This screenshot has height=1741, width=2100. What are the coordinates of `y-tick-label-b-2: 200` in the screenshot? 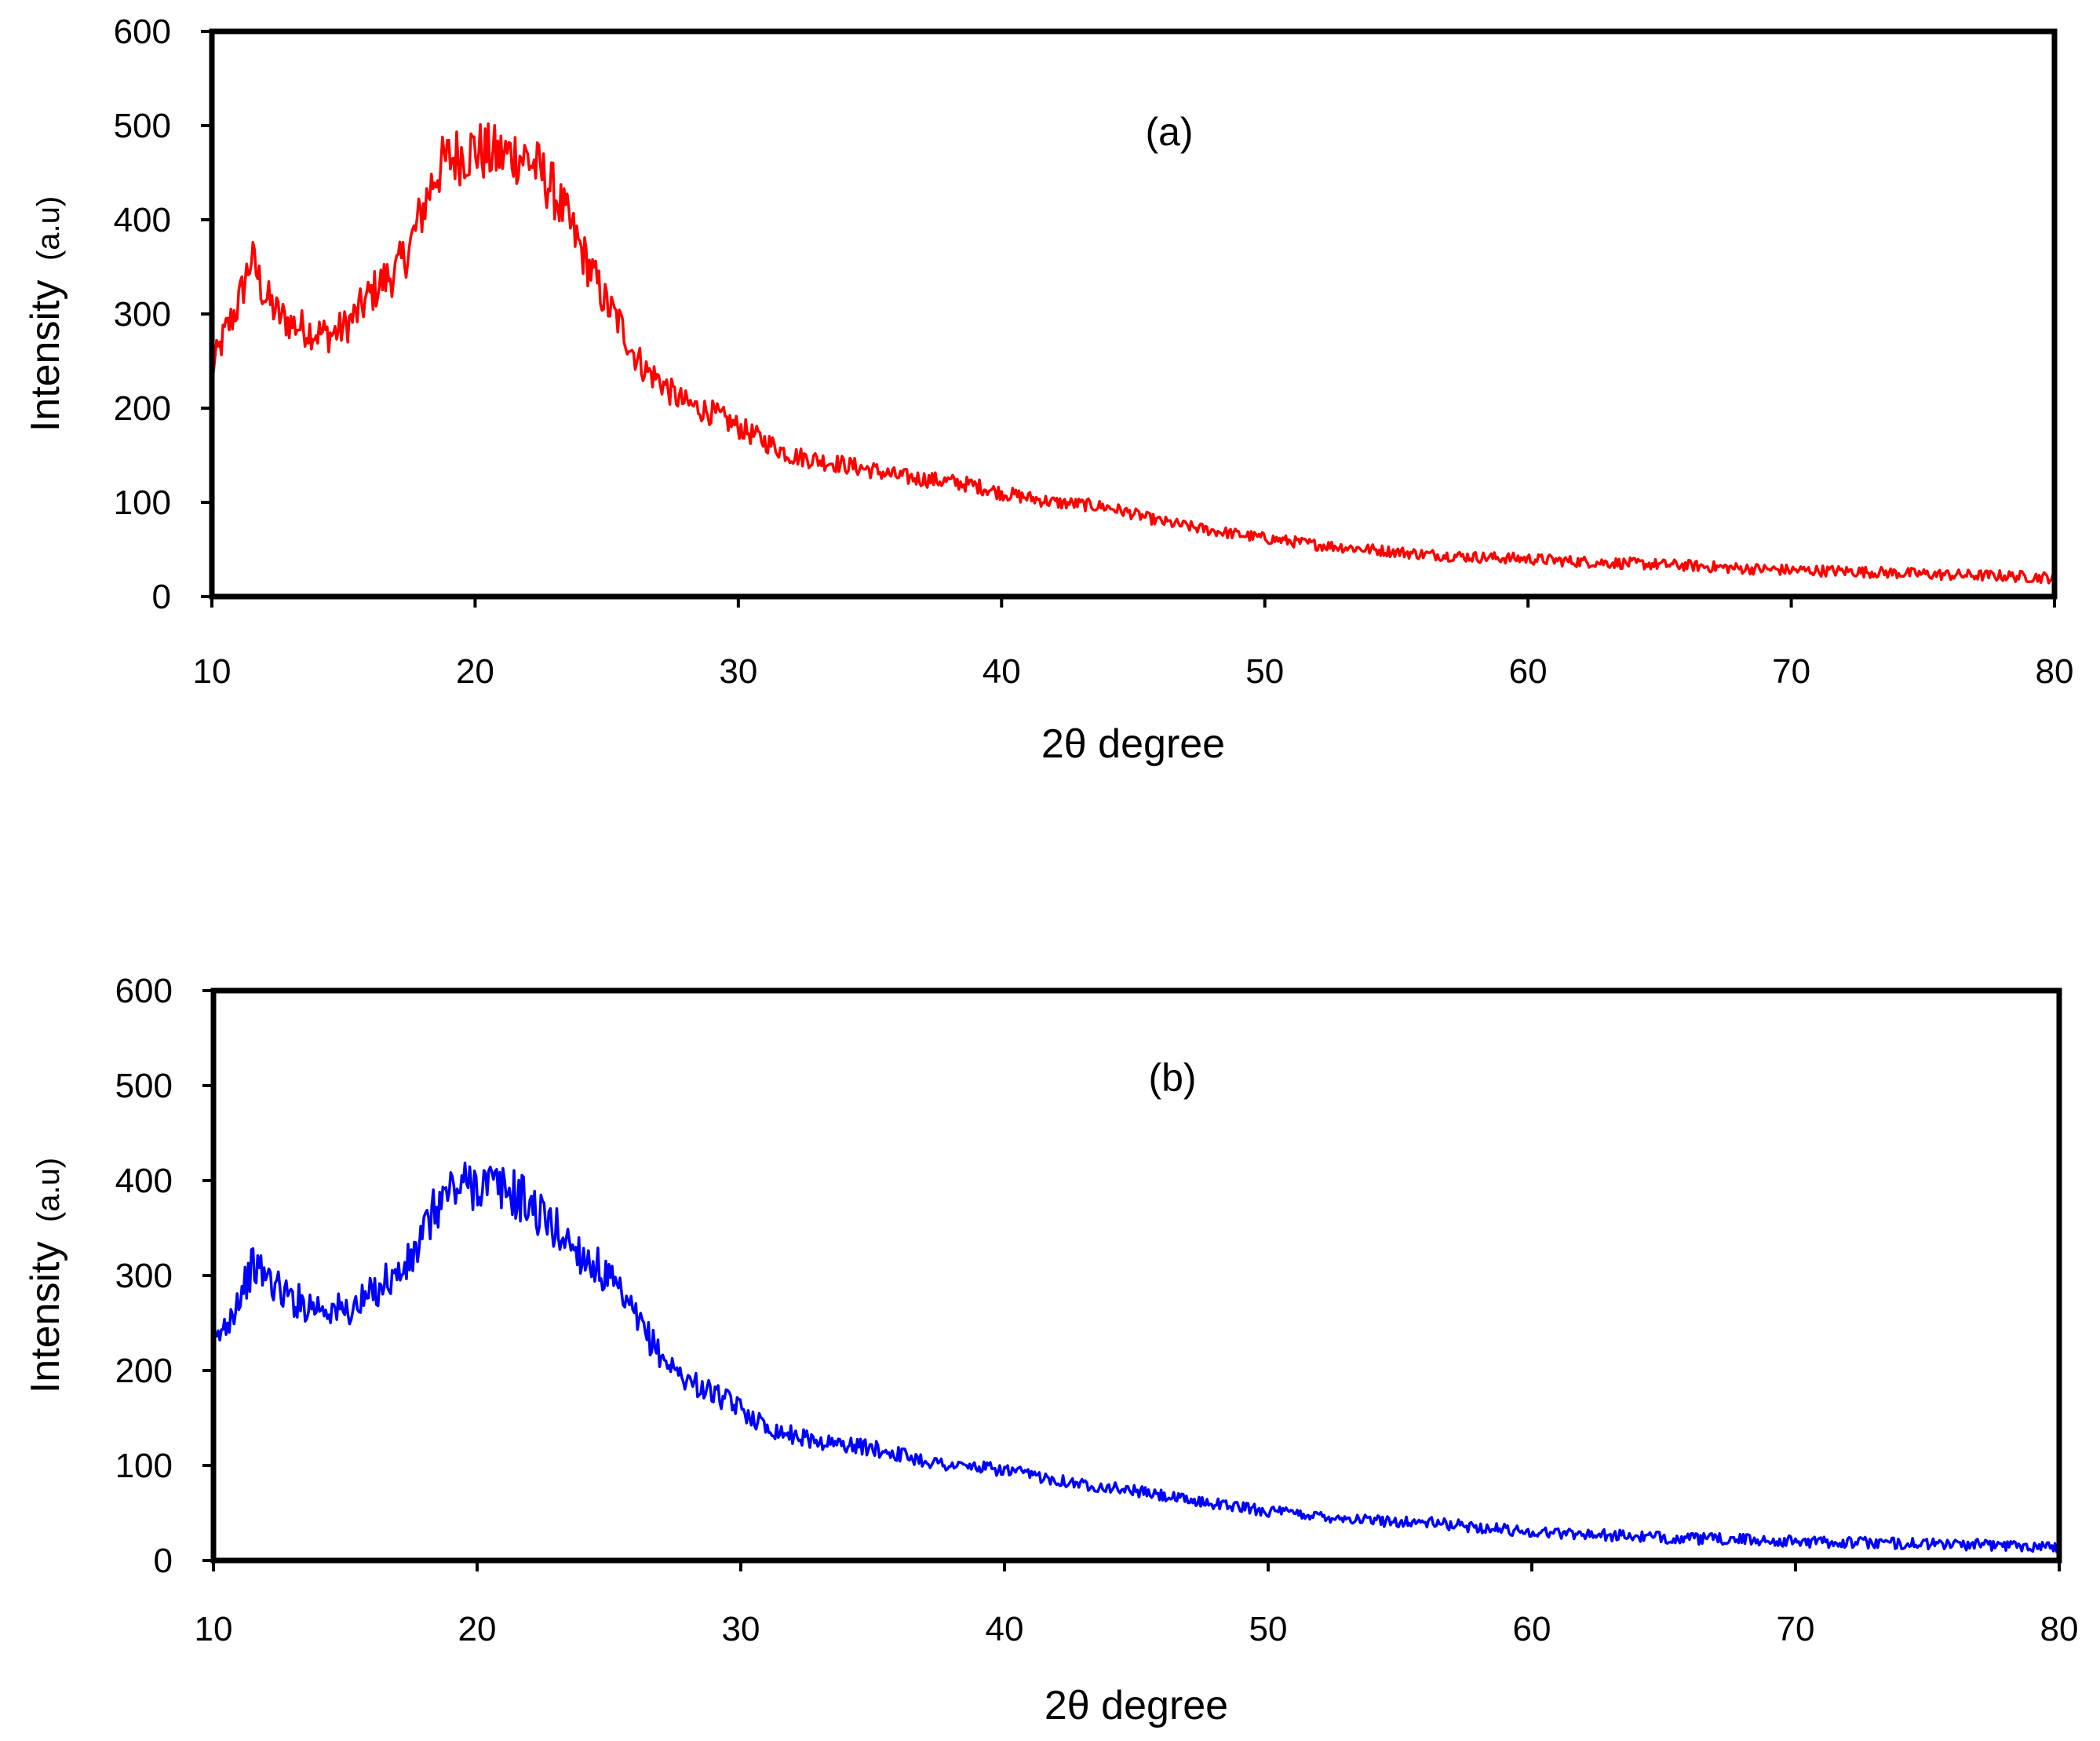 It's located at (144, 1371).